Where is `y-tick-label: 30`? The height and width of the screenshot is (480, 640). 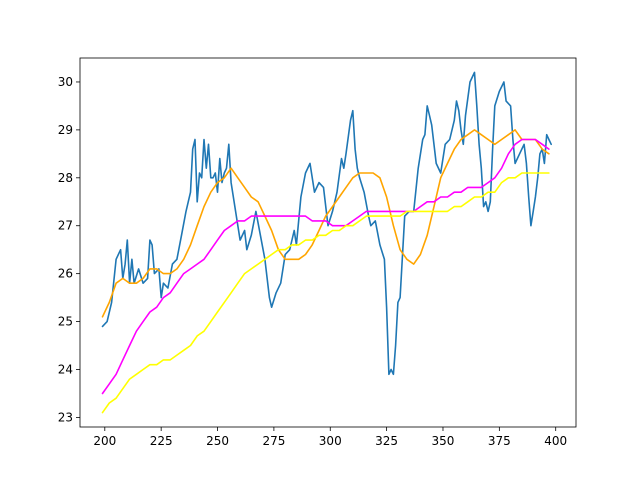 y-tick-label: 30 is located at coordinates (65, 82).